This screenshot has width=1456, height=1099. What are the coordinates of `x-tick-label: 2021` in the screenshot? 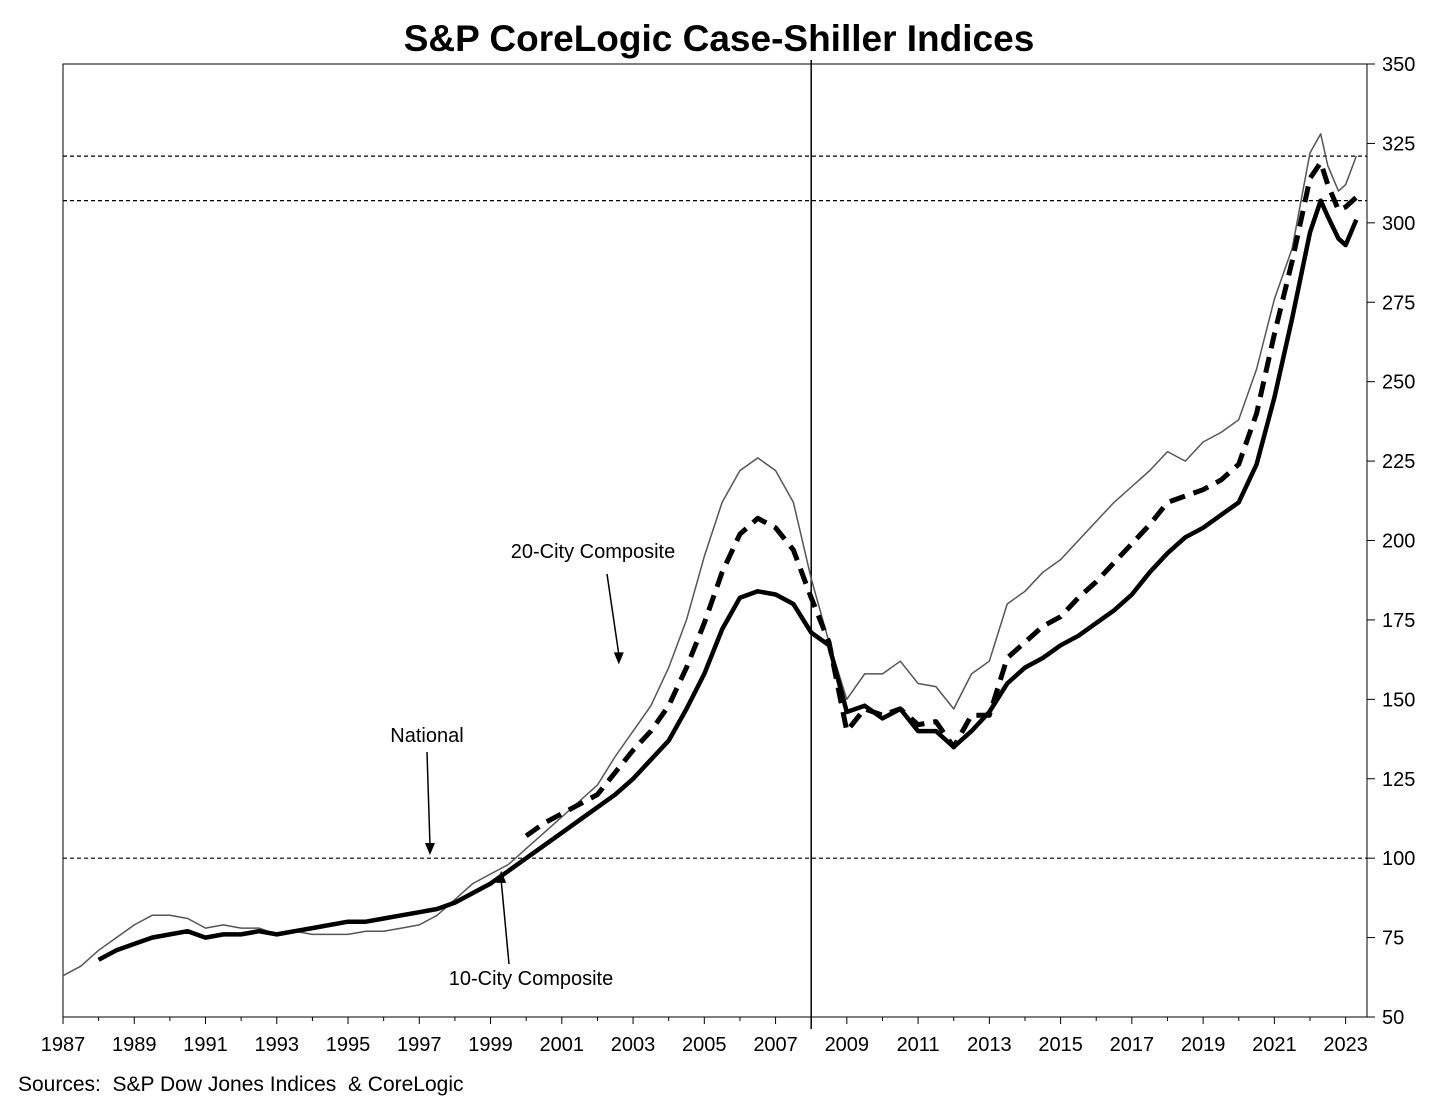 It's located at (1274, 1045).